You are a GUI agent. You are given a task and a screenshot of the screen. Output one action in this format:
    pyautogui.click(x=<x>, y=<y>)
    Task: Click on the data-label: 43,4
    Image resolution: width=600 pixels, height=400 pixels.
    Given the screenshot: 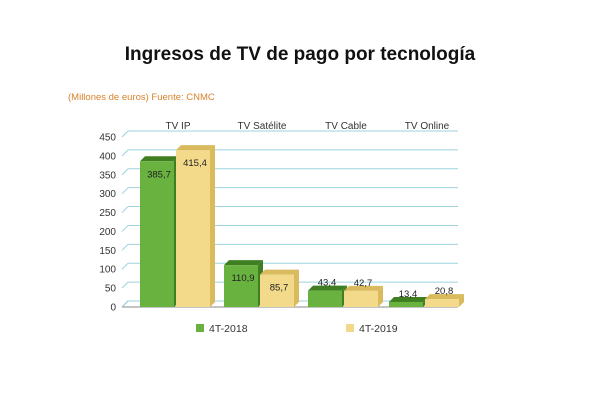 What is the action you would take?
    pyautogui.click(x=327, y=283)
    